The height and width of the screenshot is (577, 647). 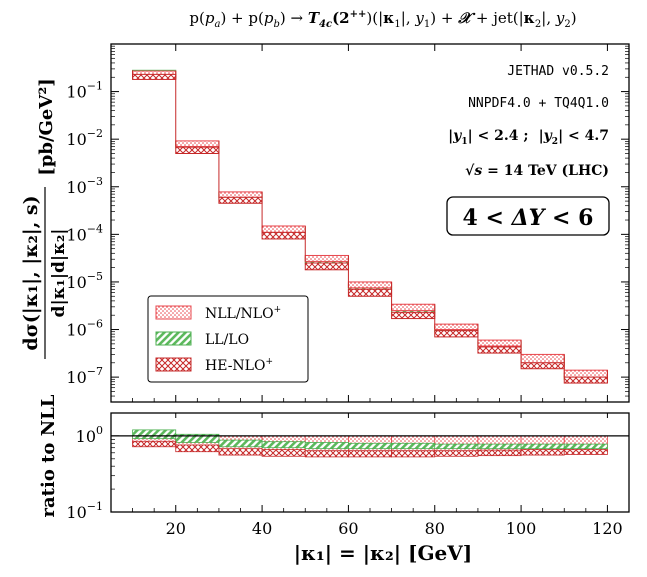 I want to click on legend-swatch-he, so click(x=173, y=364).